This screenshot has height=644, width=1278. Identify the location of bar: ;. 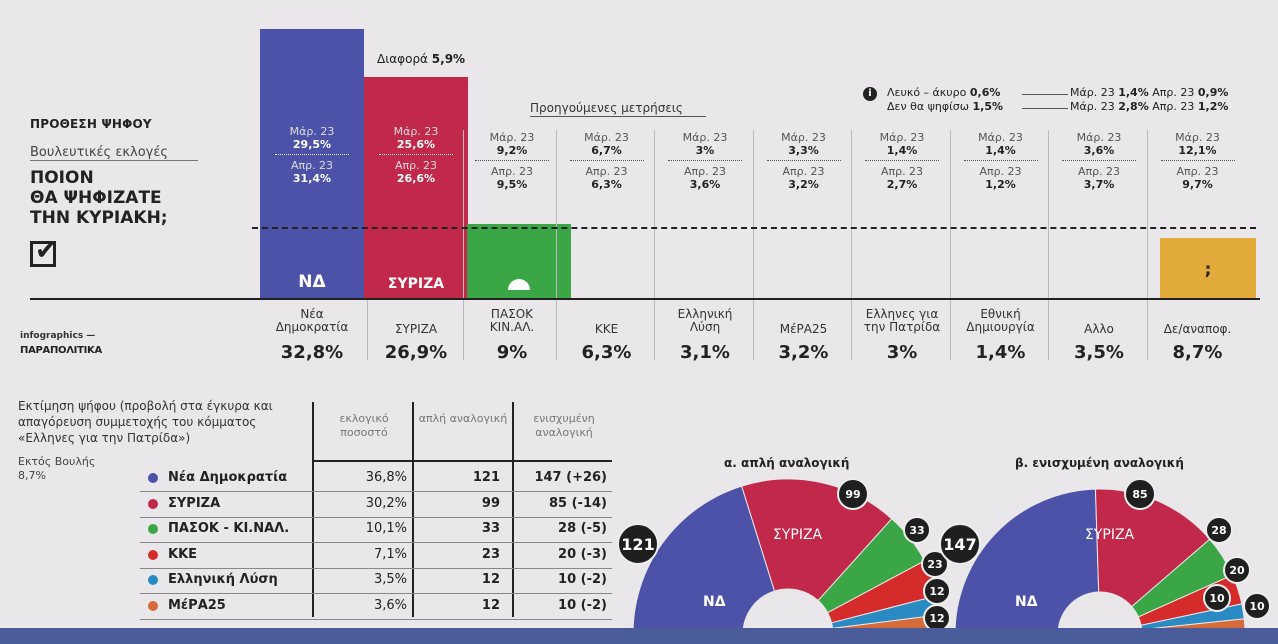
(1208, 268).